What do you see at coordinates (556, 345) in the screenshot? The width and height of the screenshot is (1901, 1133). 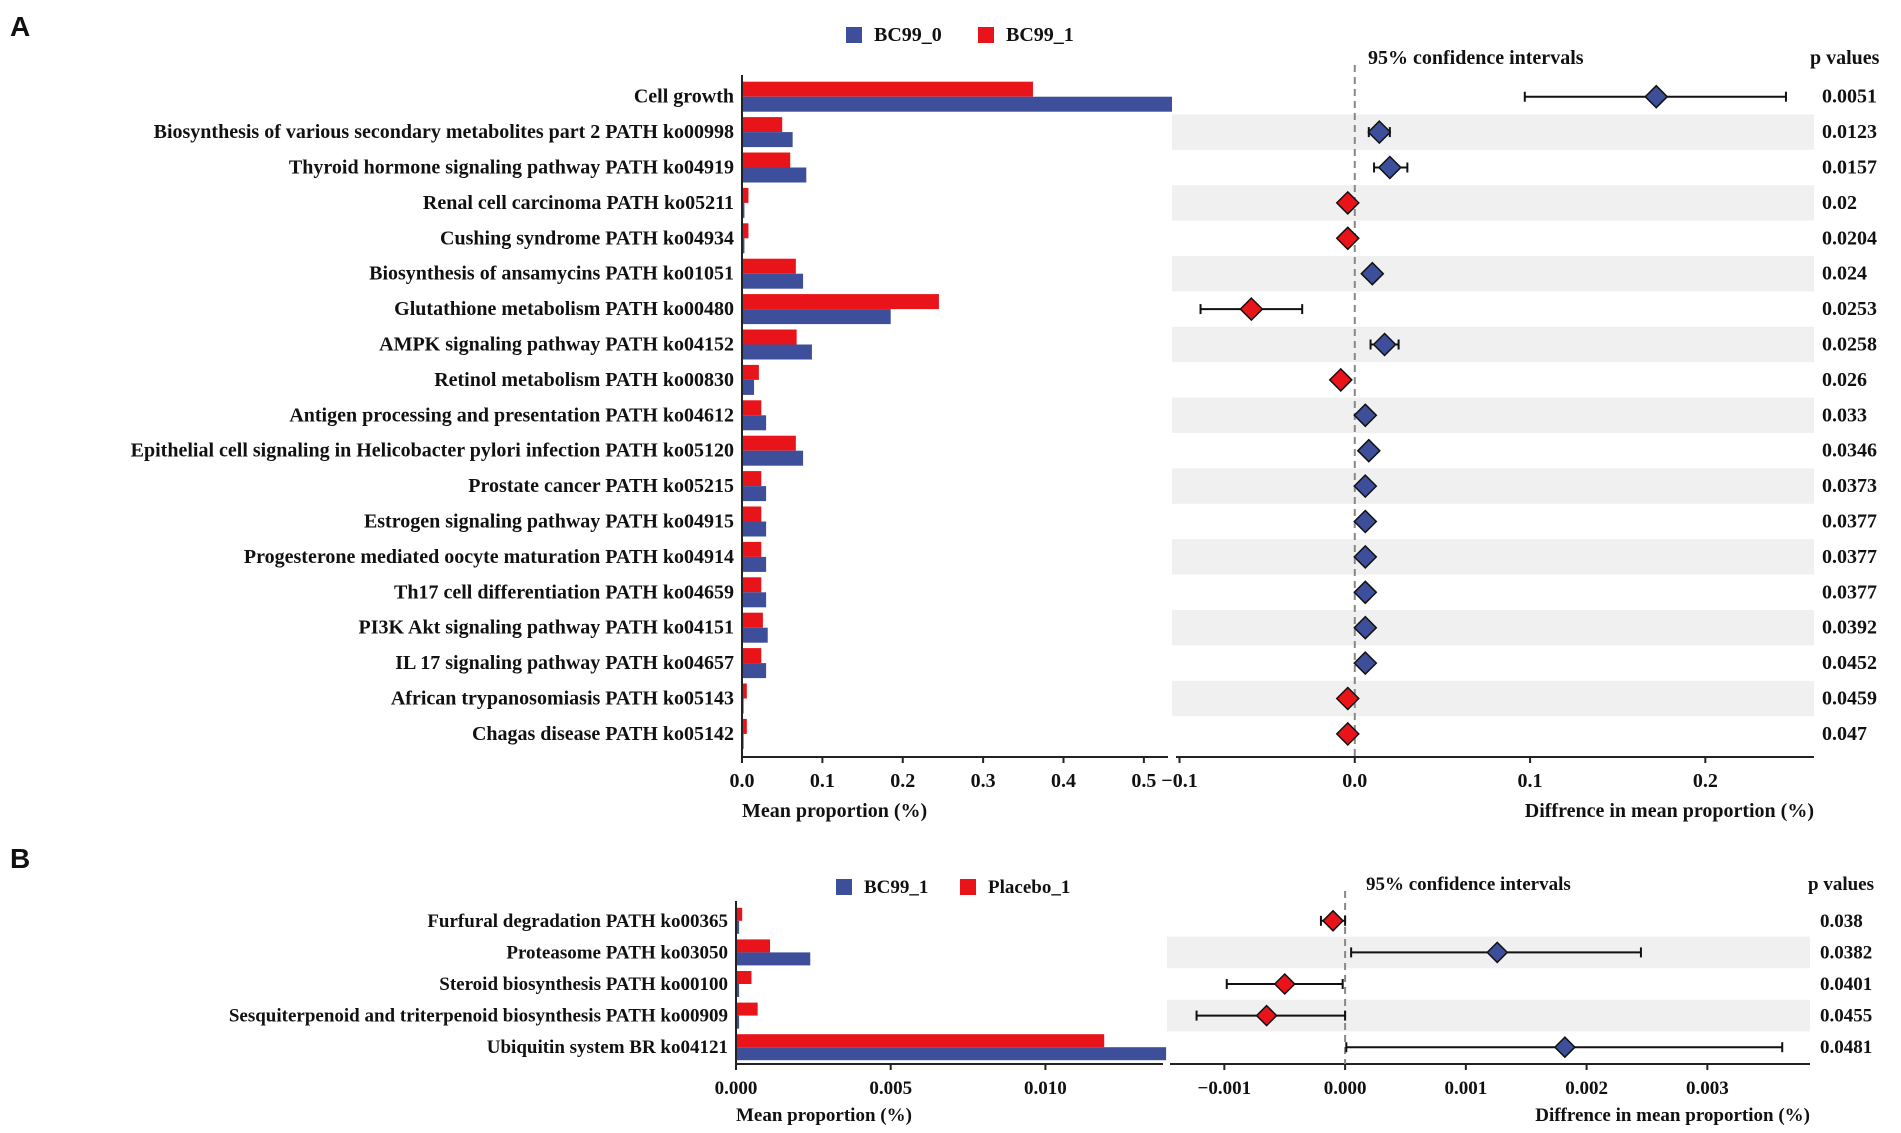 I see `category-label: AMPK signaling pathway PATH ko04152` at bounding box center [556, 345].